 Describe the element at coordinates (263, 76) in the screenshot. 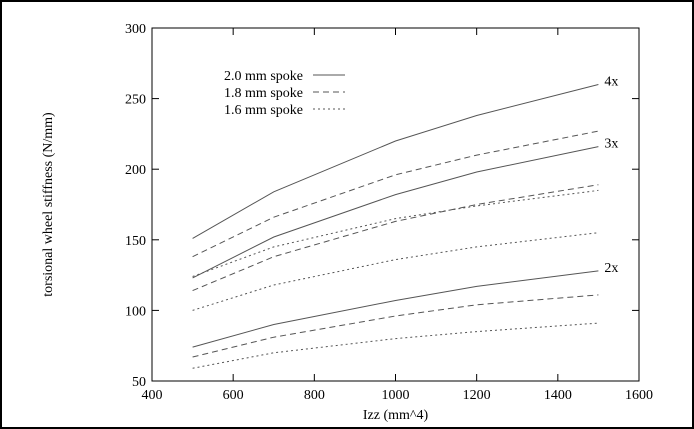

I see `legend-label: 2.0 mm spoke` at that location.